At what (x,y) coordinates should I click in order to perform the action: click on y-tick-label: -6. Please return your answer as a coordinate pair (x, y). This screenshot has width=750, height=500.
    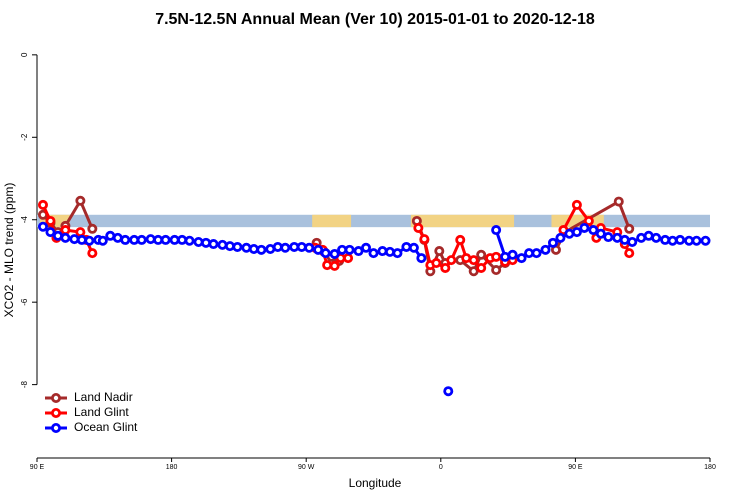
    Looking at the image, I should click on (24, 302).